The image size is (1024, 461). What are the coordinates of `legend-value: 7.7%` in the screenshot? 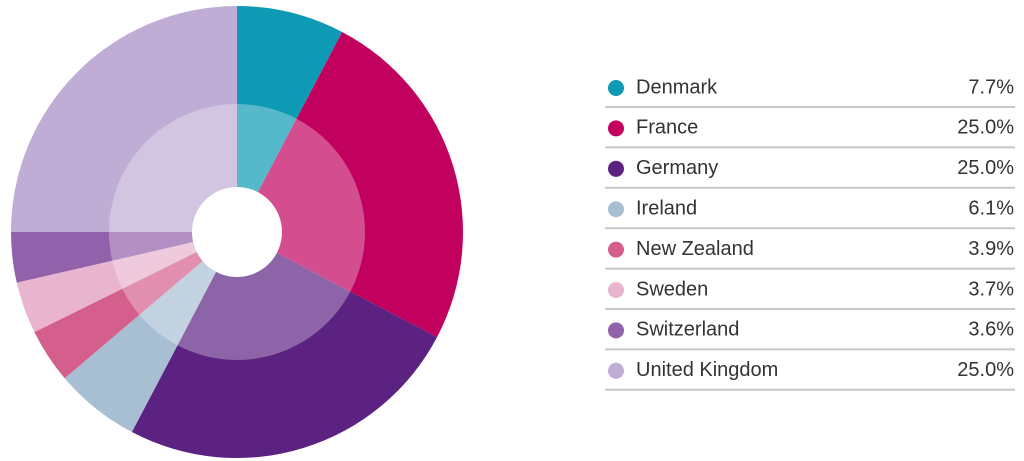 It's located at (991, 87).